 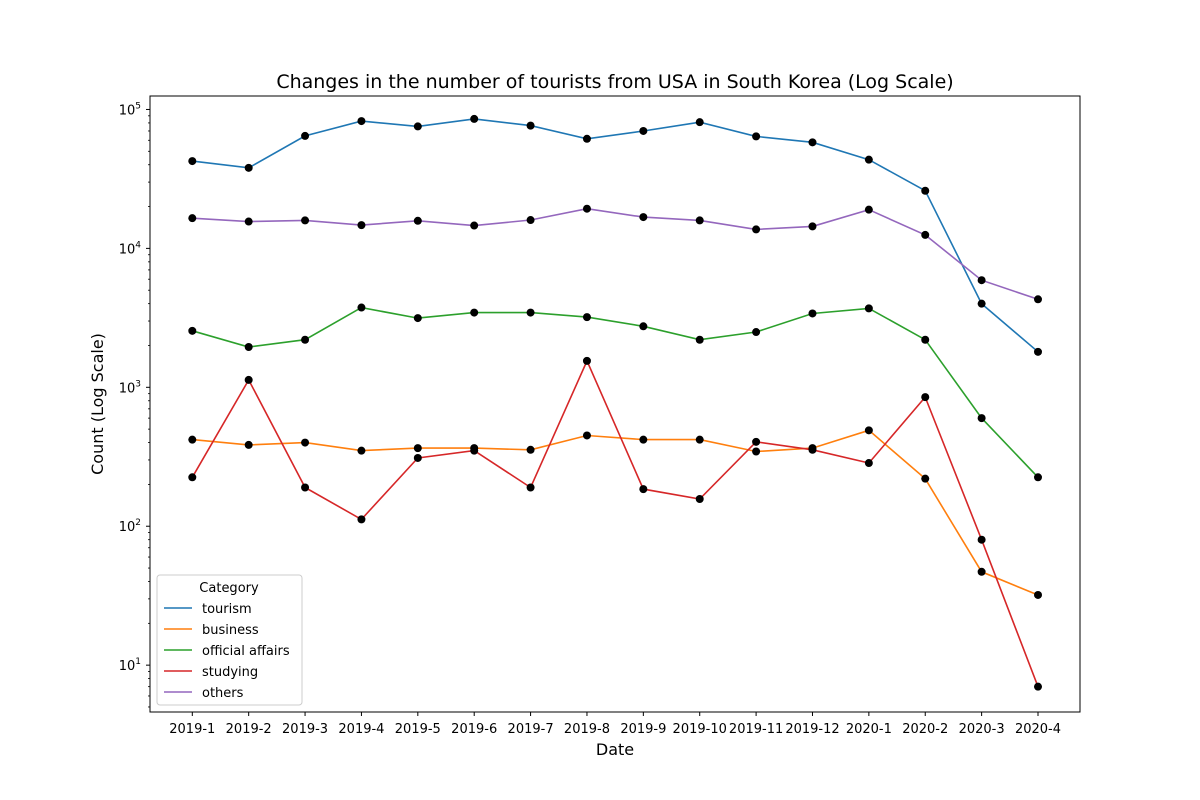 I want to click on x-tick-label: 2019-3, so click(x=305, y=729).